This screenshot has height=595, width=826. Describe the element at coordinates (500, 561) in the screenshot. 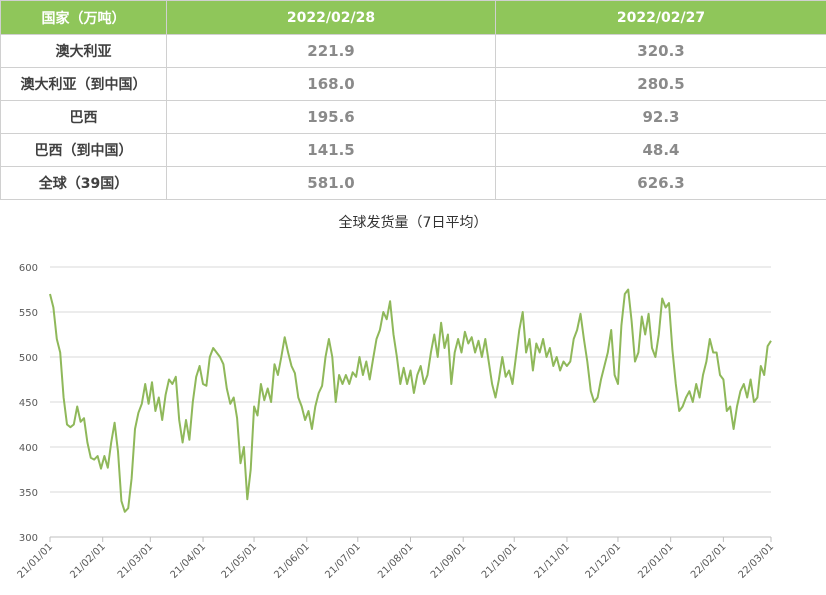

I see `x-tick-label: 21/10/01` at that location.